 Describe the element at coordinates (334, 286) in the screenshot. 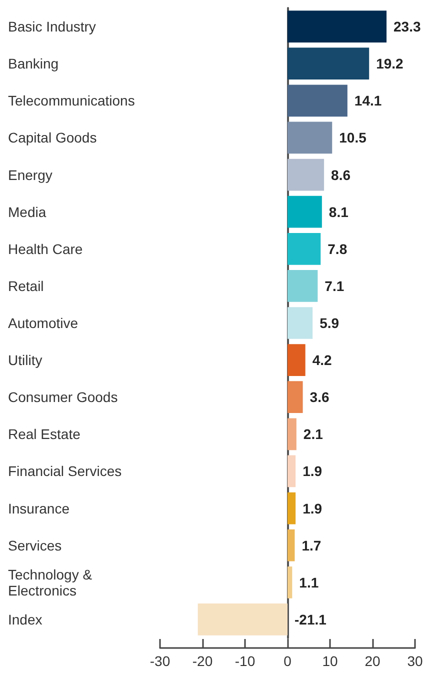

I see `data-label: 7.1` at that location.